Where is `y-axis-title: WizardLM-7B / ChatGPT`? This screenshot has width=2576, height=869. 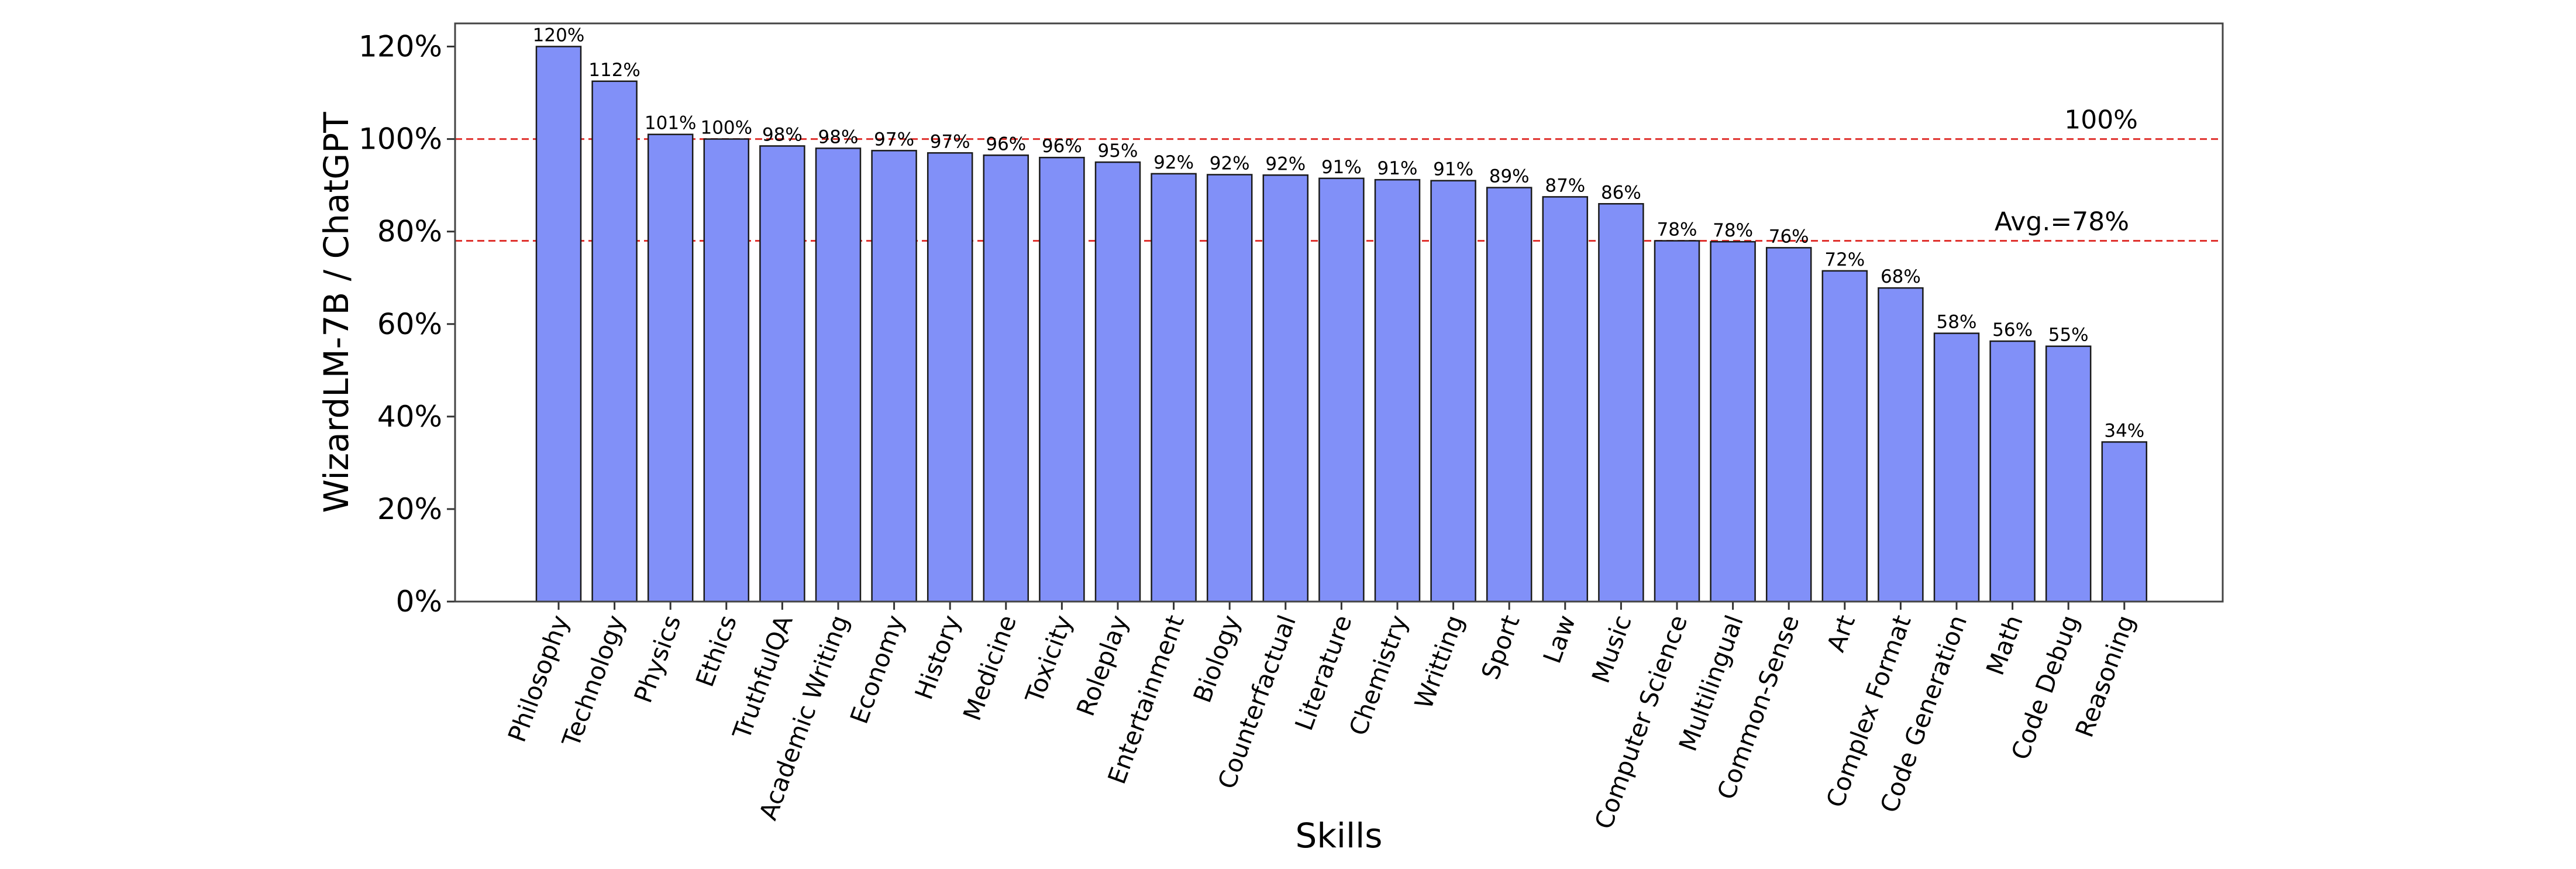 y-axis-title: WizardLM-7B / ChatGPT is located at coordinates (336, 312).